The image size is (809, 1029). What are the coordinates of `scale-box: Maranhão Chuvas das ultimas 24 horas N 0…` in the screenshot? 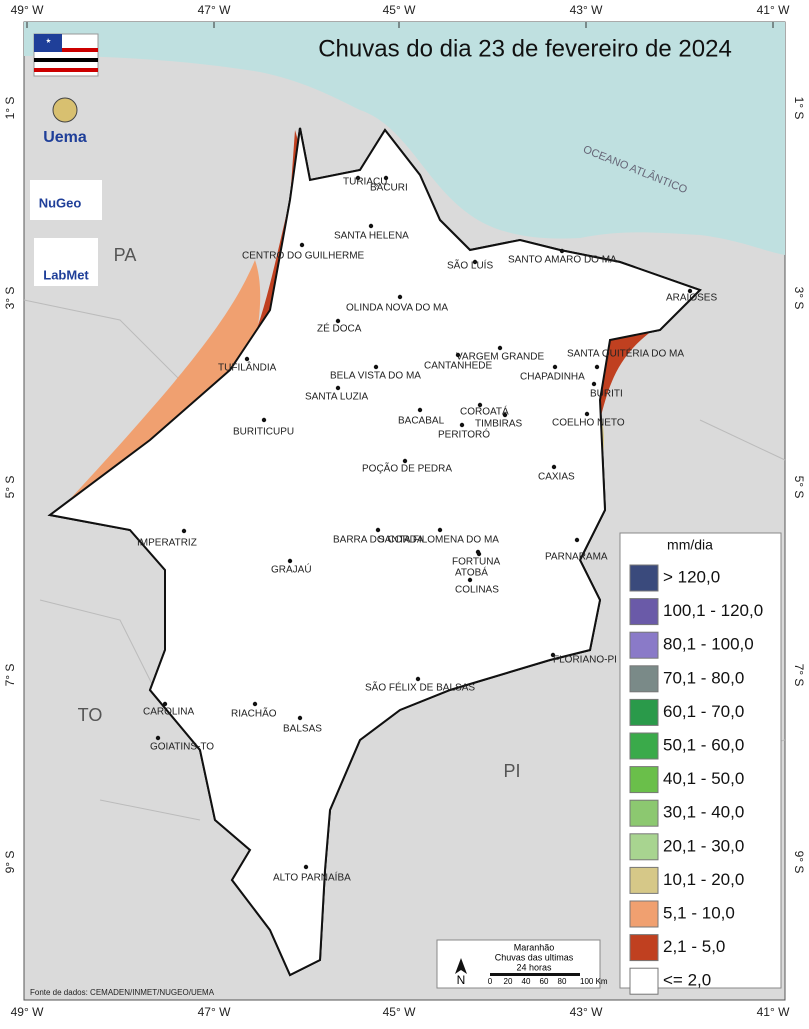 It's located at (522, 964).